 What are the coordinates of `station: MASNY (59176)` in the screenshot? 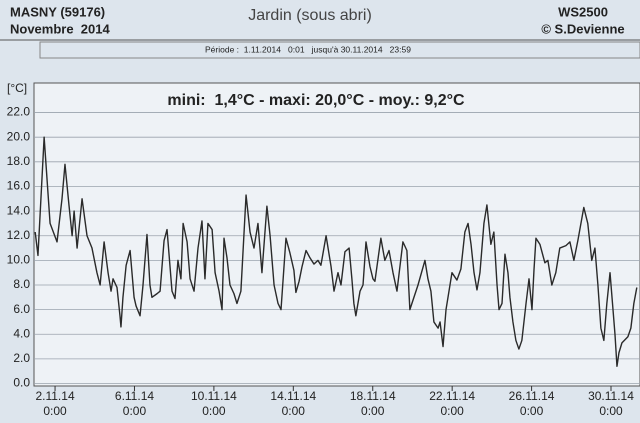 It's located at (57, 11).